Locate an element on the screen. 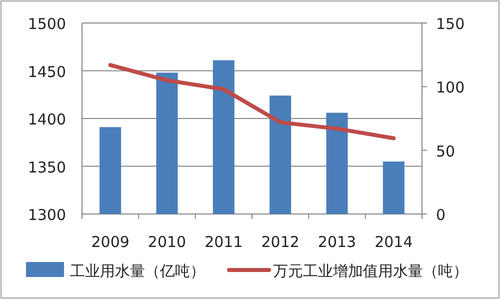  x-tick-label: 2010 is located at coordinates (167, 242).